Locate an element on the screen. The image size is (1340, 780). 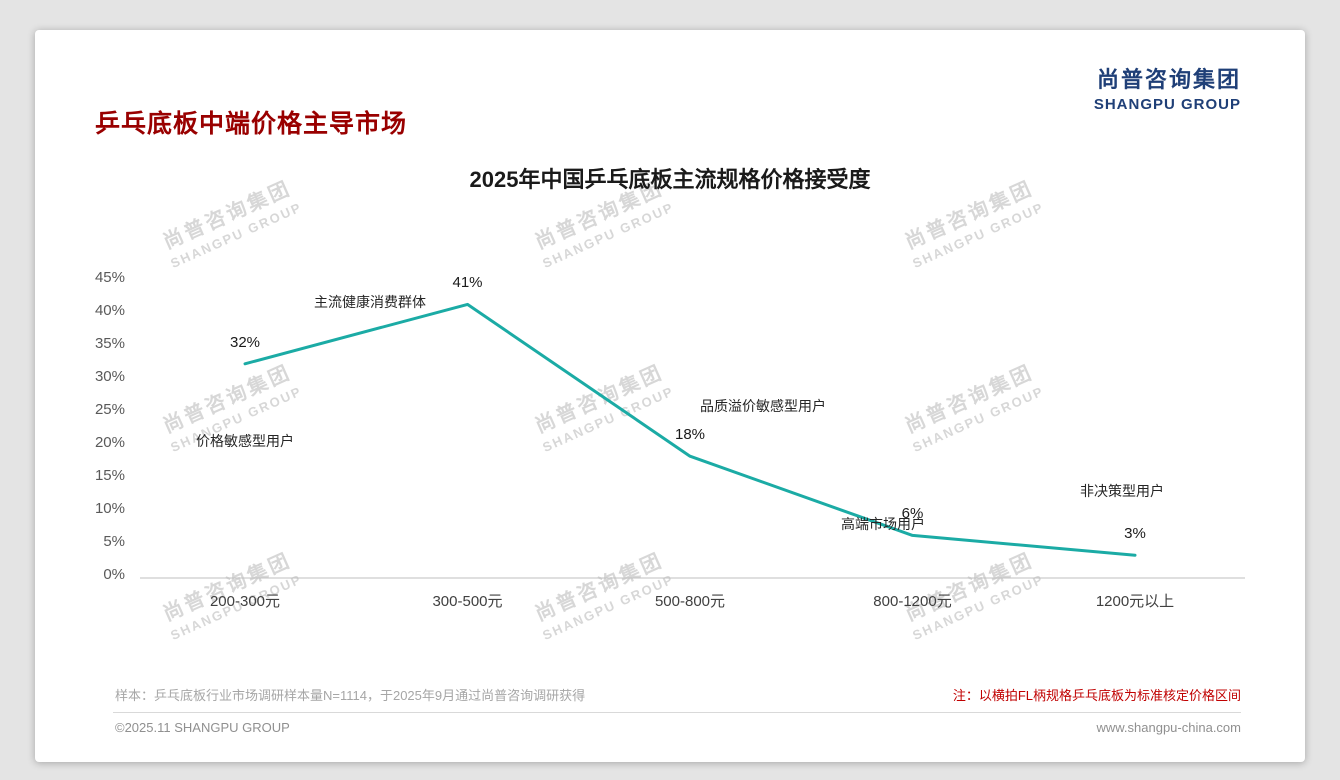
y-axis-tick: 40% is located at coordinates (109, 310).